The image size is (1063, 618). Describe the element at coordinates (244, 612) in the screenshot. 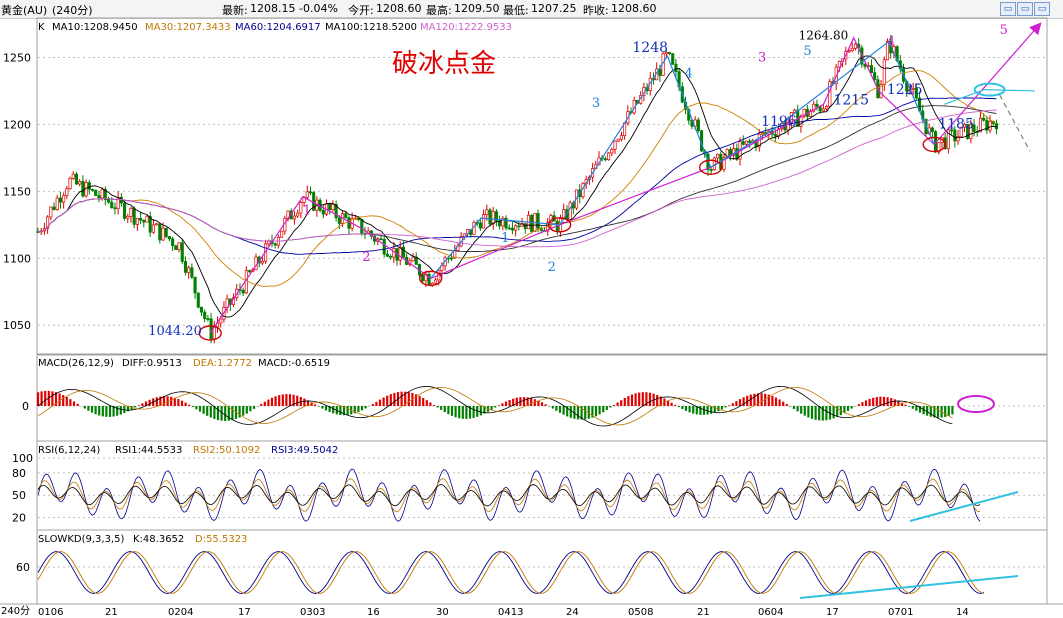

I see `x-tick-17: 17` at that location.